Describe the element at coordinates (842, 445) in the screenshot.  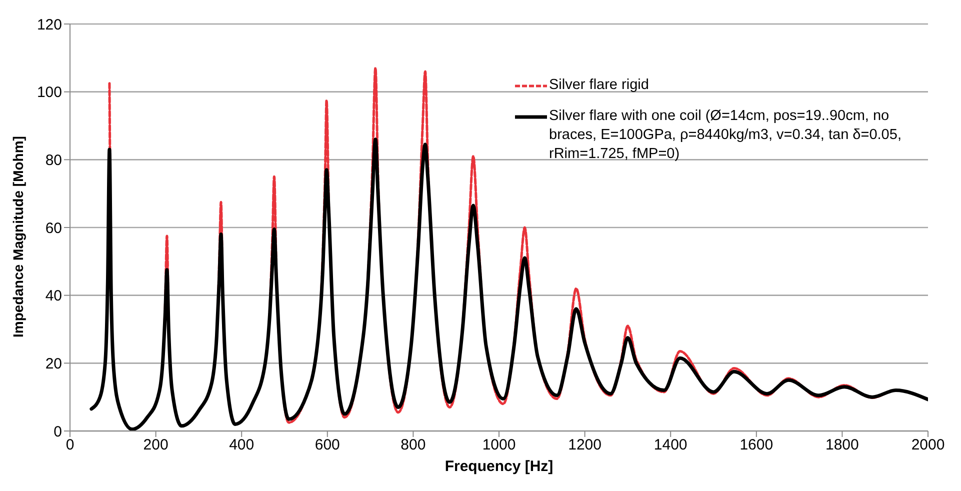
I see `x-tick-label: 1800` at that location.